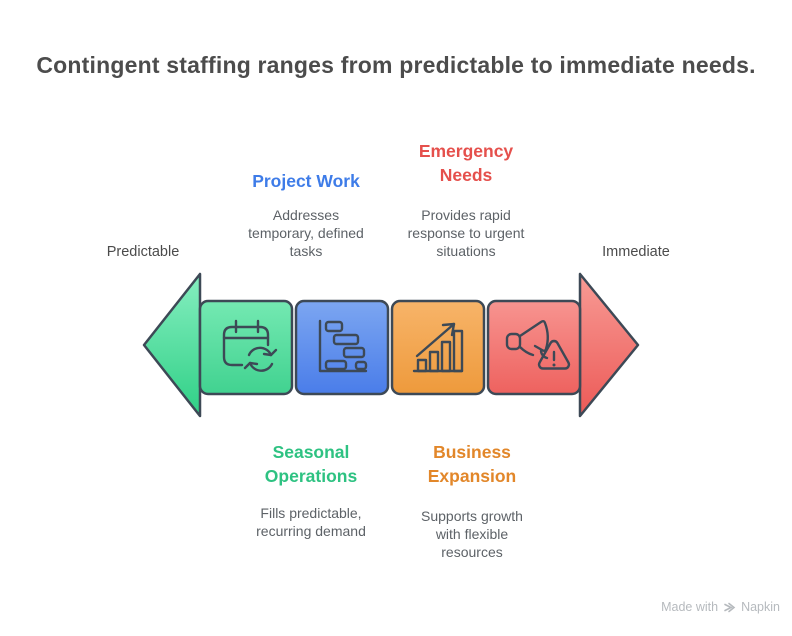 Image resolution: width=792 pixels, height=636 pixels. I want to click on right-arrowhead, so click(609, 345).